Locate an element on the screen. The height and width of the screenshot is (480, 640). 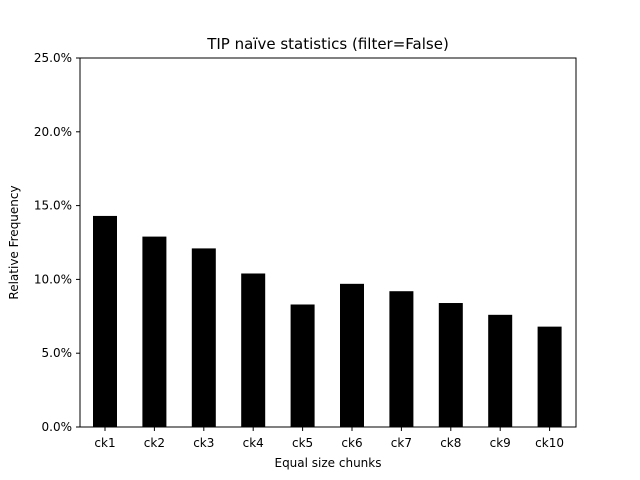
y-tick-label: 25.0% is located at coordinates (53, 58).